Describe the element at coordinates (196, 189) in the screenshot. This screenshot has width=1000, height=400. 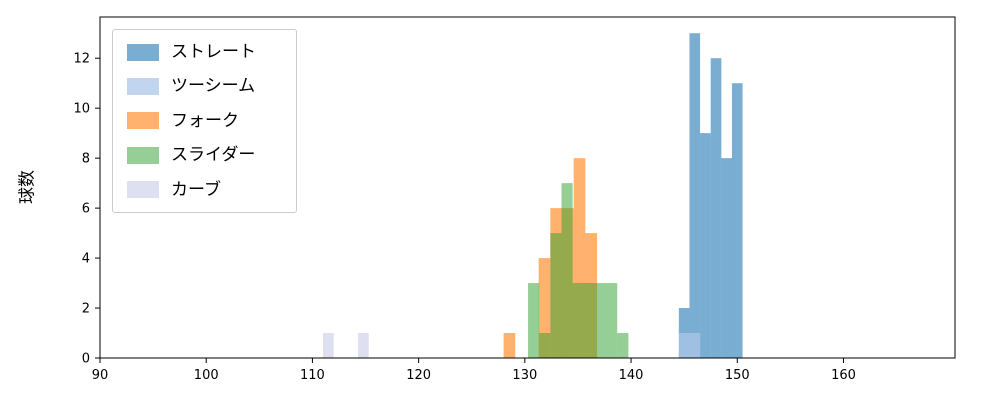
I see `legend-label: カーブ` at that location.